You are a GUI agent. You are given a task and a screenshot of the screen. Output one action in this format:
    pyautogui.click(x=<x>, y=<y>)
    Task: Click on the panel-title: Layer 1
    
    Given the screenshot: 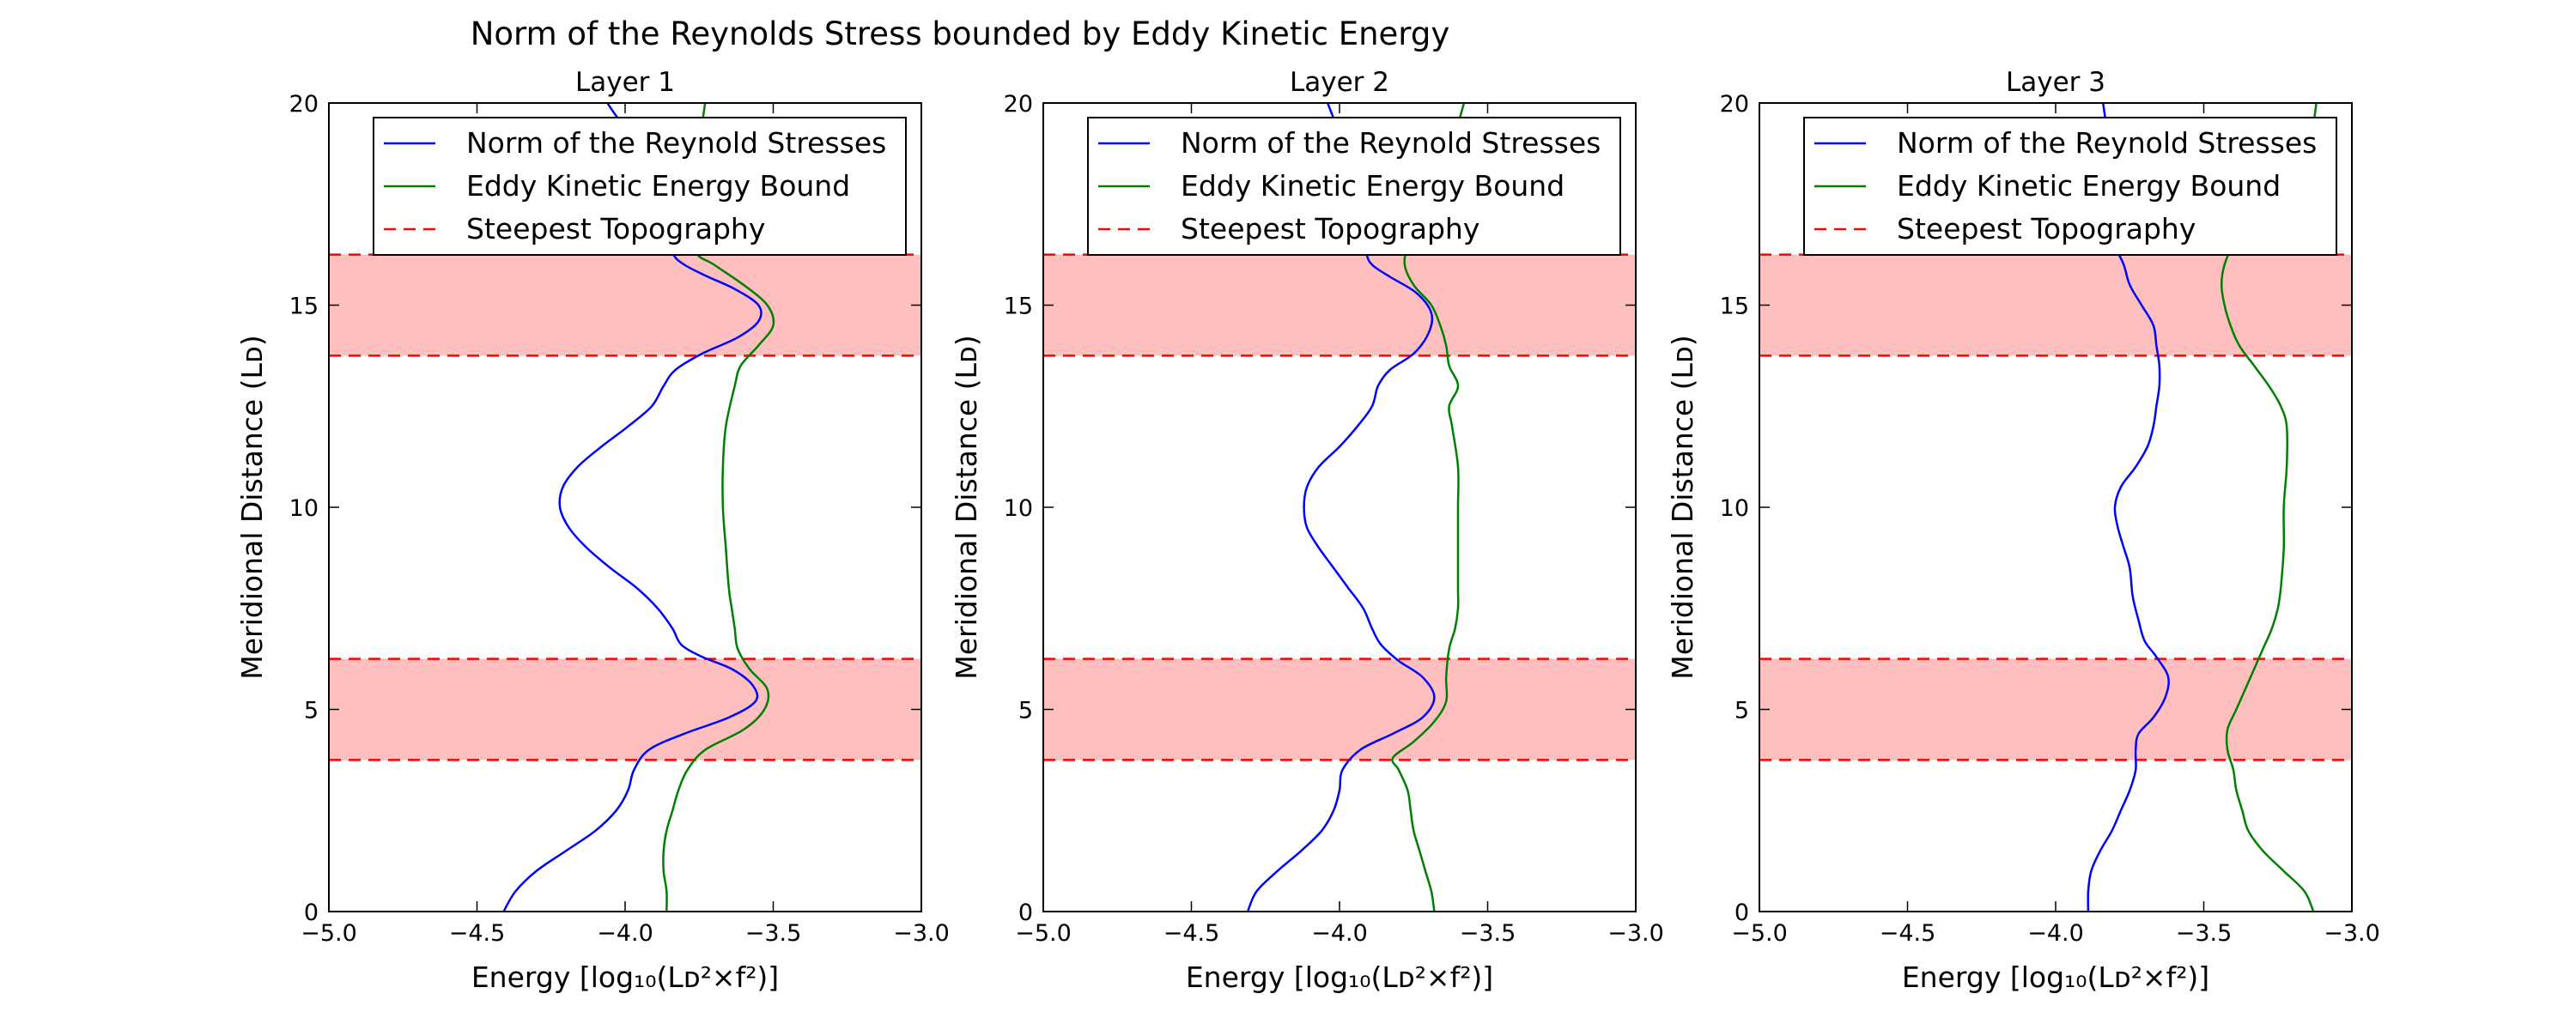 What is the action you would take?
    pyautogui.click(x=625, y=82)
    